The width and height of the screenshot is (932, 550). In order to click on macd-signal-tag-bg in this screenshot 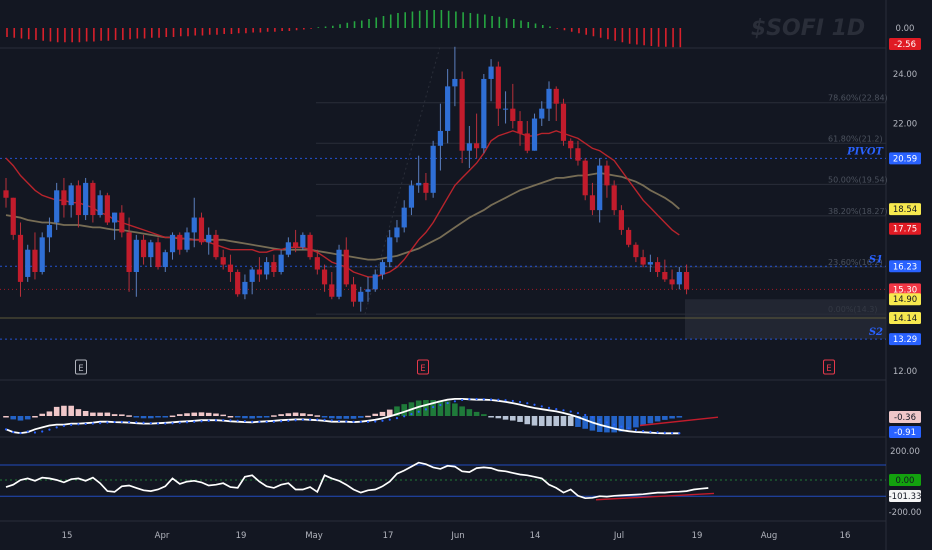, I will do `click(905, 417)`.